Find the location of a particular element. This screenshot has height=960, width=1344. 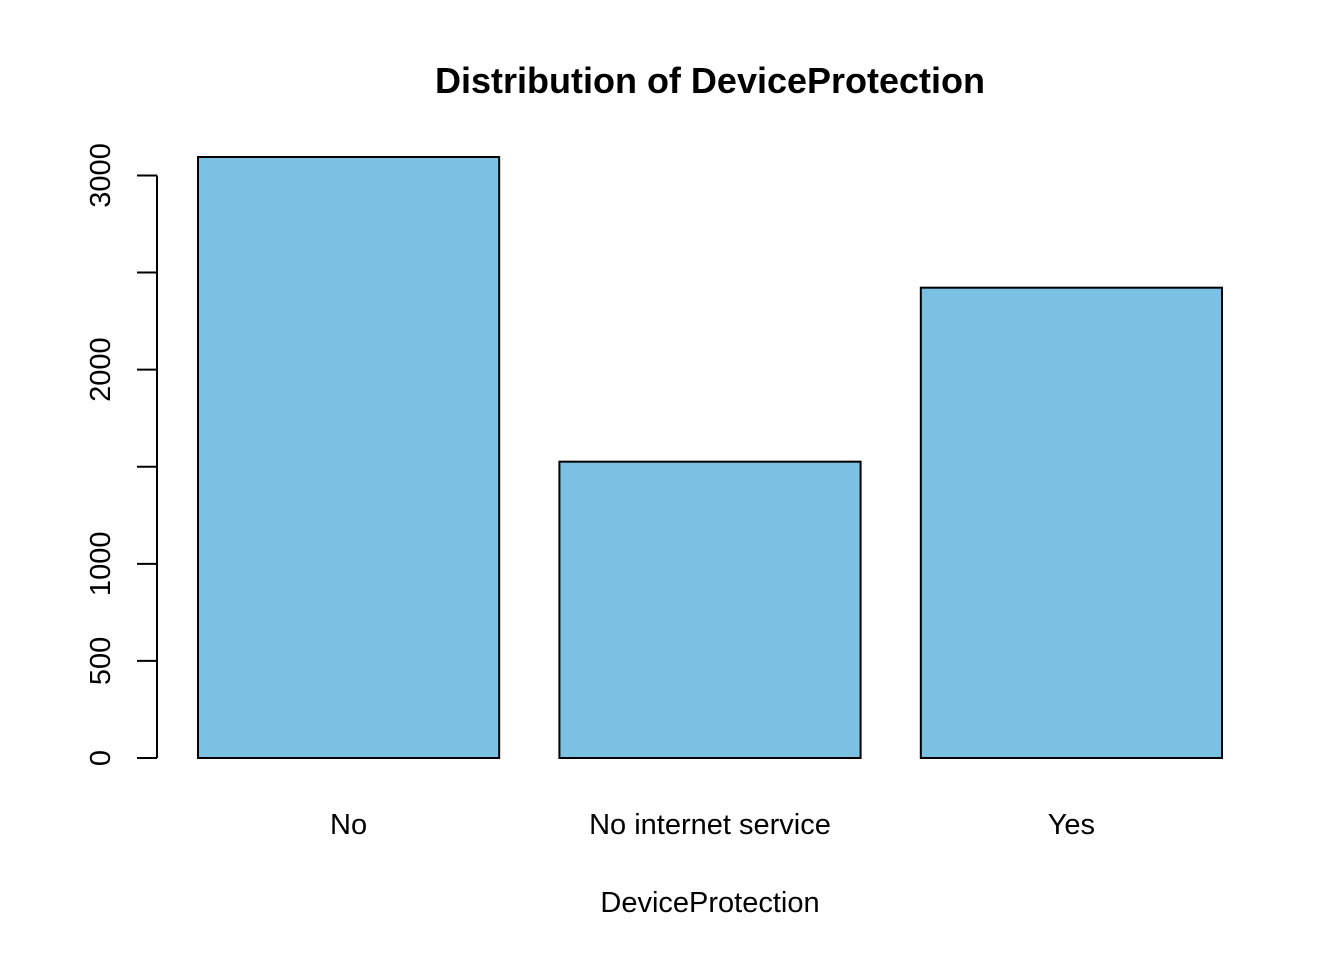

x-tick-label: No internet service is located at coordinates (710, 825).